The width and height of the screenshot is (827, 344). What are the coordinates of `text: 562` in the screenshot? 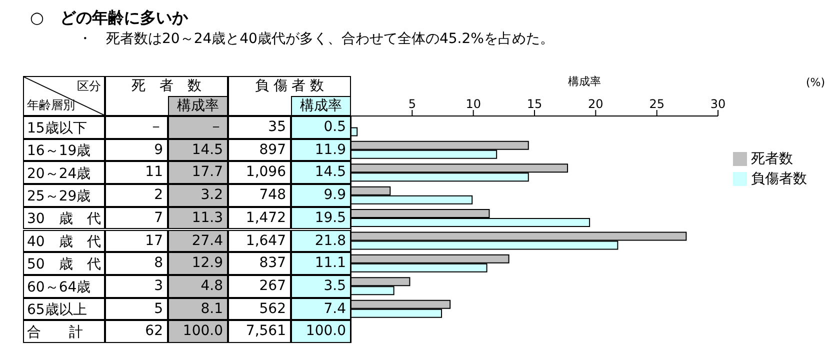 It's located at (259, 309).